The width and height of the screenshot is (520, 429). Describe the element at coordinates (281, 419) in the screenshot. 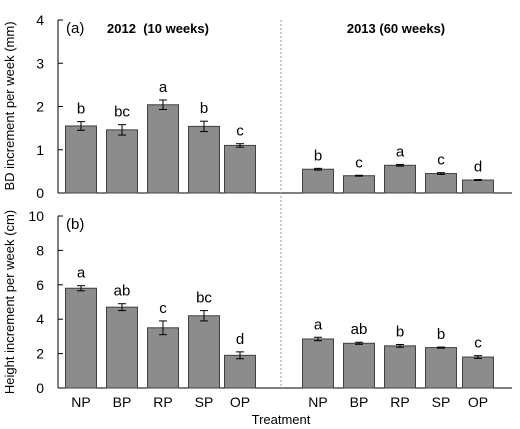

I see `x-axis-title: Treatment` at that location.